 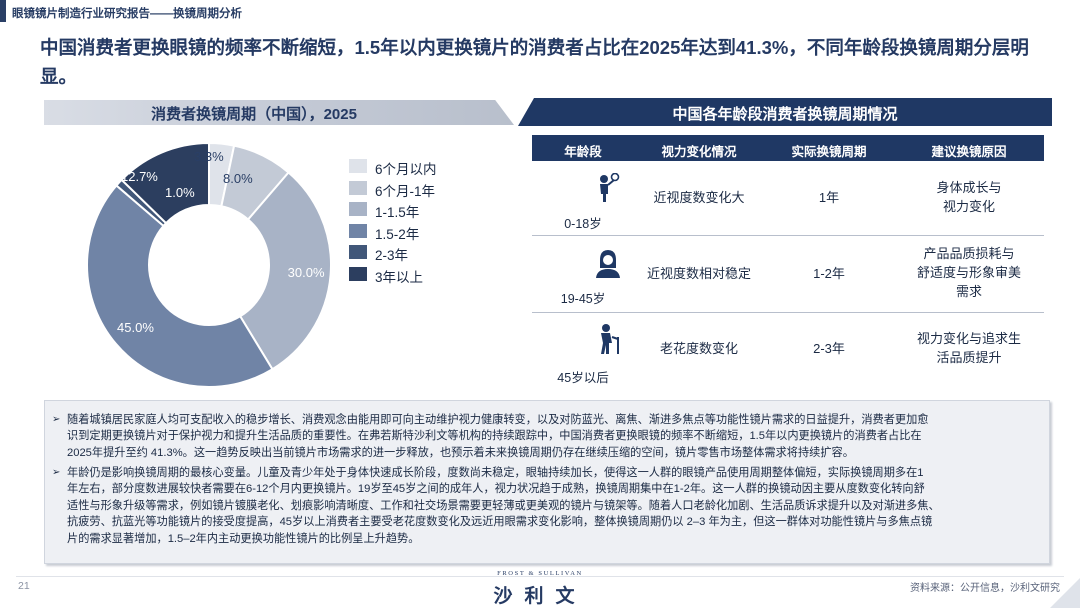 I want to click on cycle-cell: 1年, so click(x=829, y=197).